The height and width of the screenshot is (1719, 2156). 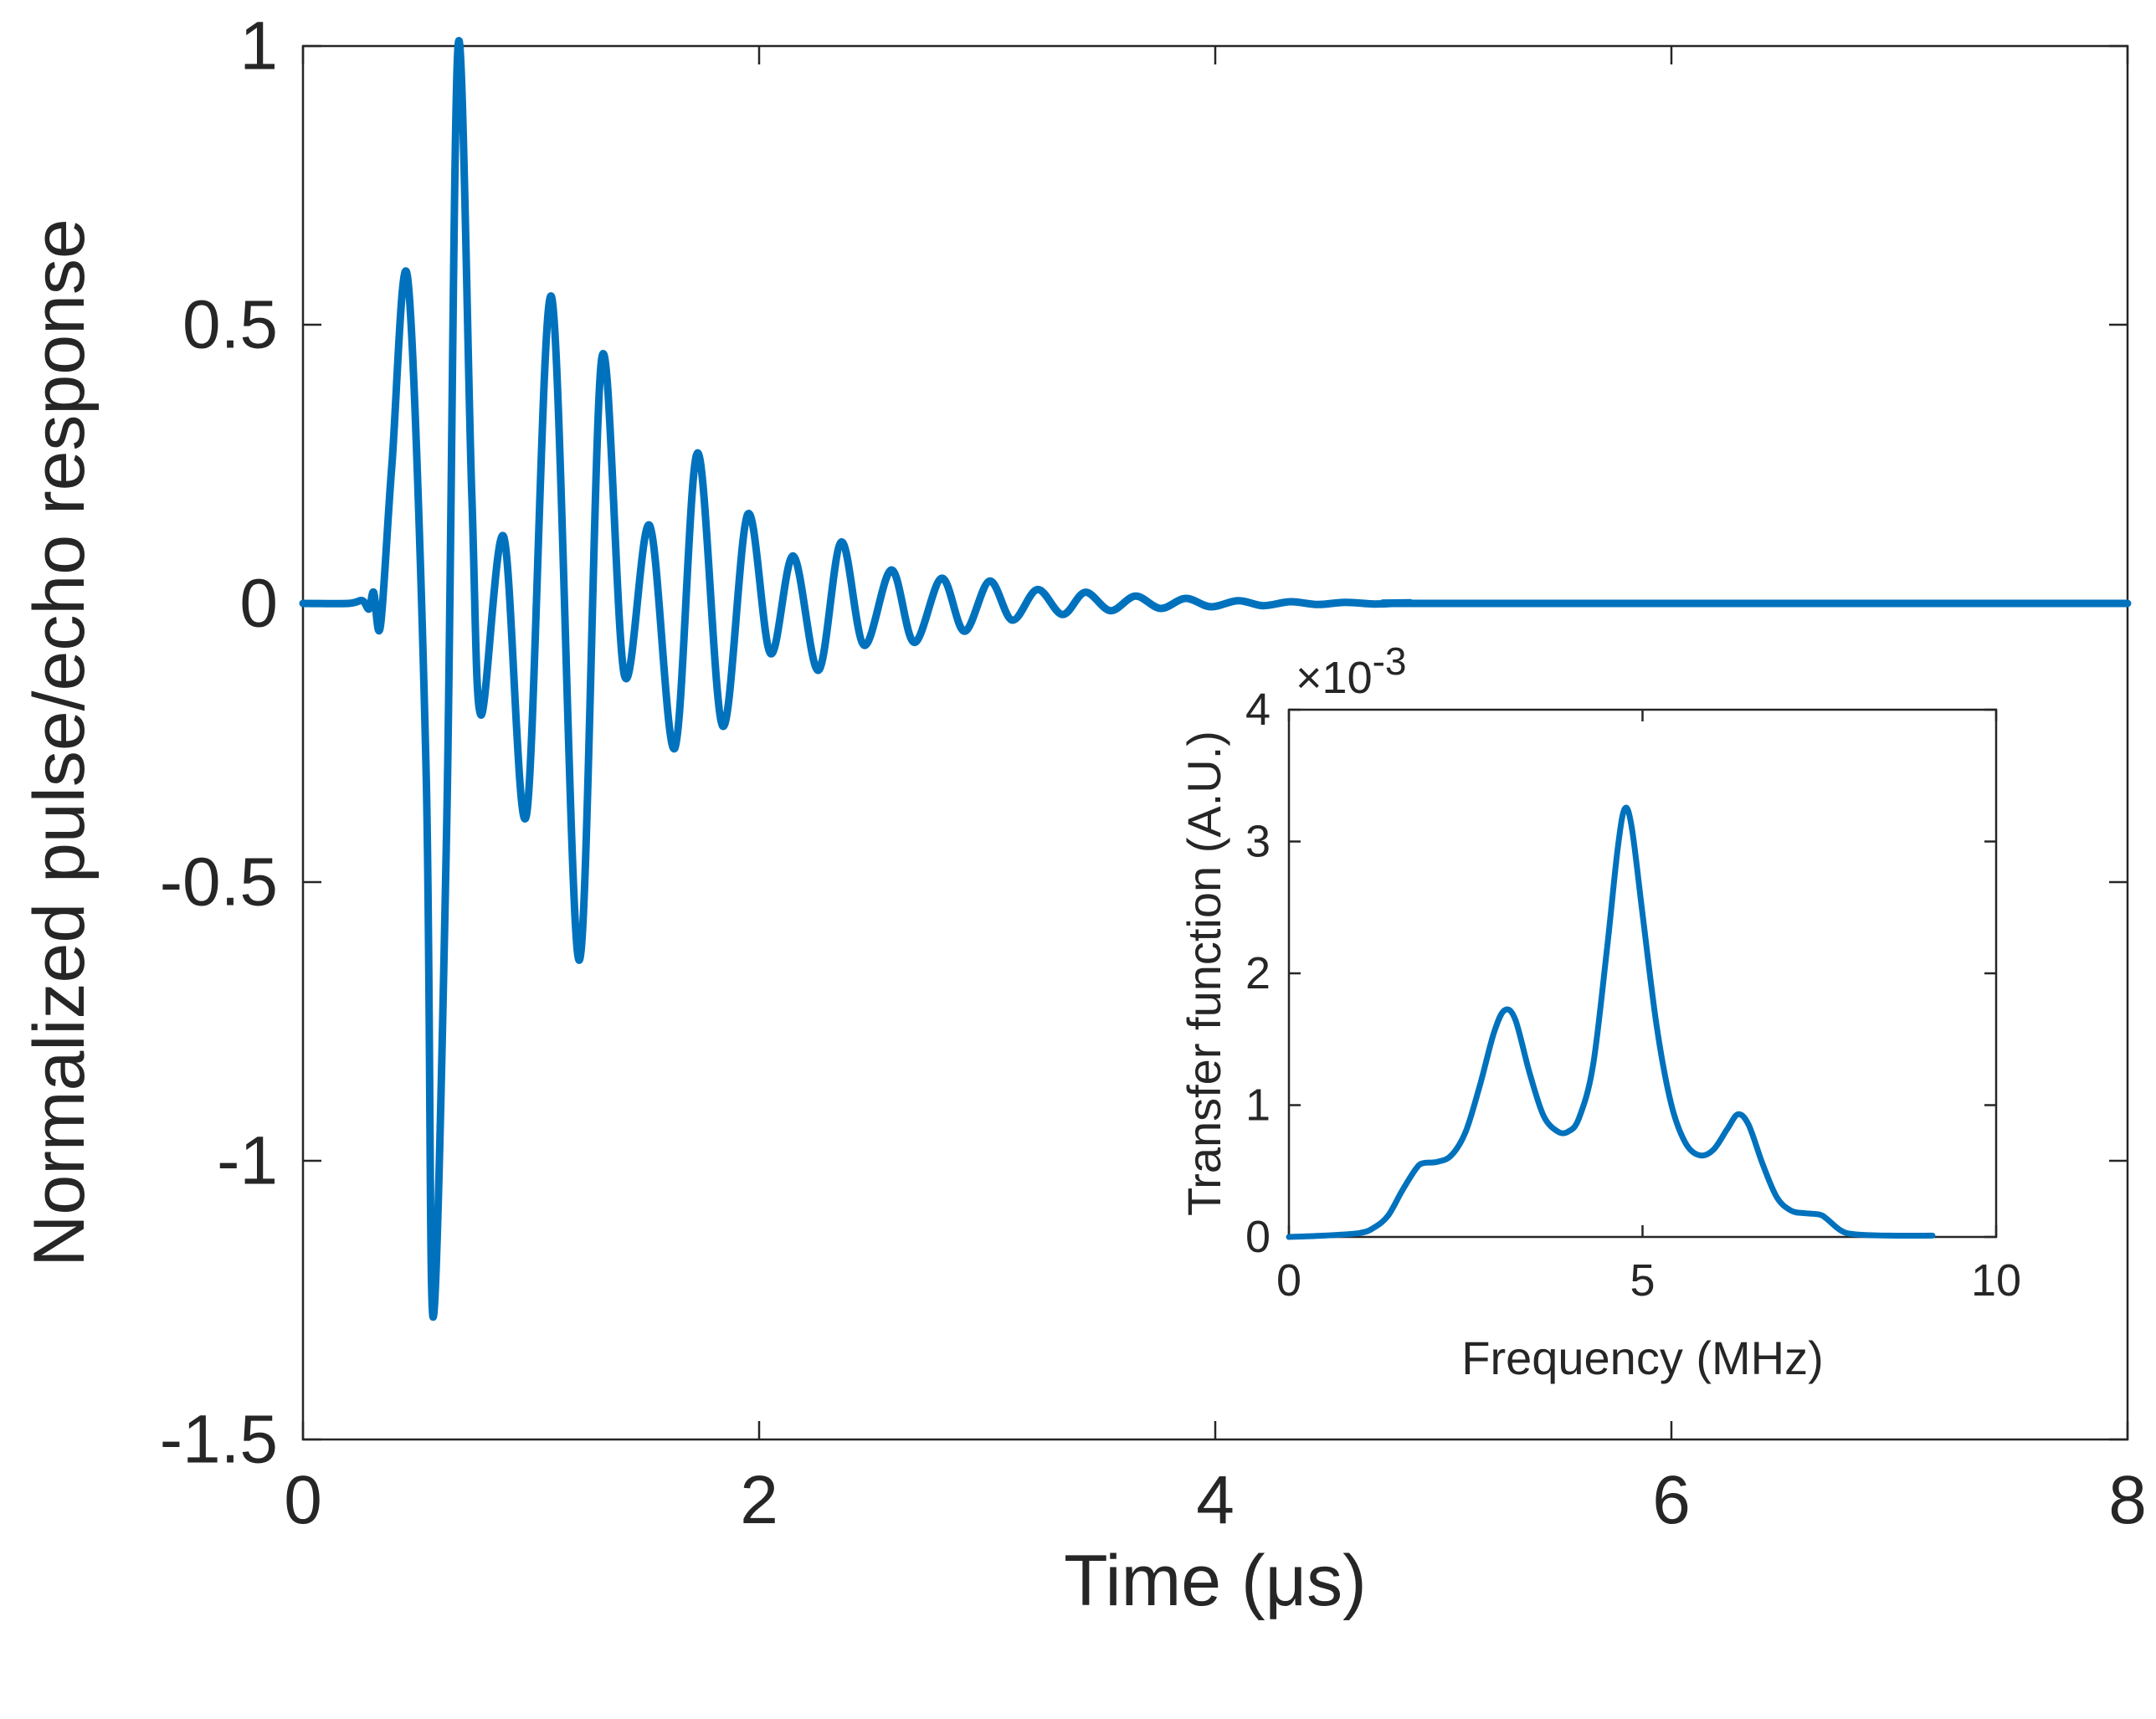 I want to click on main-x-tick-label: 4, so click(x=1215, y=1500).